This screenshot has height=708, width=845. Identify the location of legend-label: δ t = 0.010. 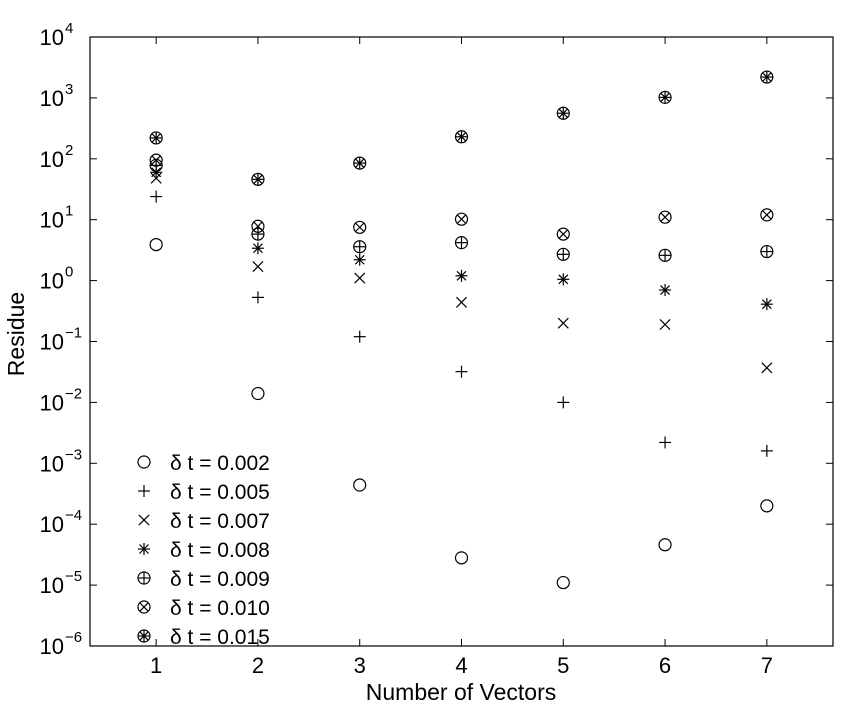
(220, 608).